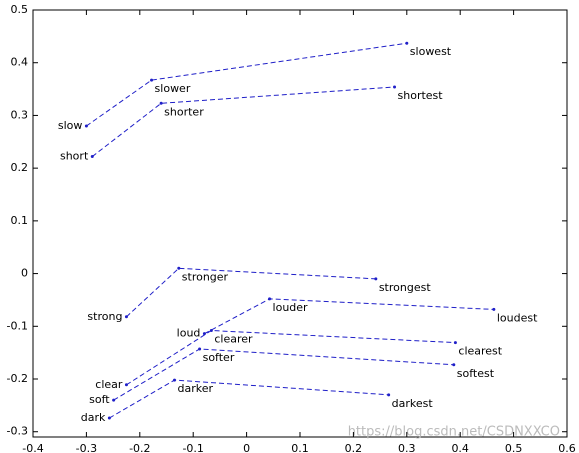 This screenshot has width=579, height=453. What do you see at coordinates (480, 351) in the screenshot?
I see `point-label: clearest` at bounding box center [480, 351].